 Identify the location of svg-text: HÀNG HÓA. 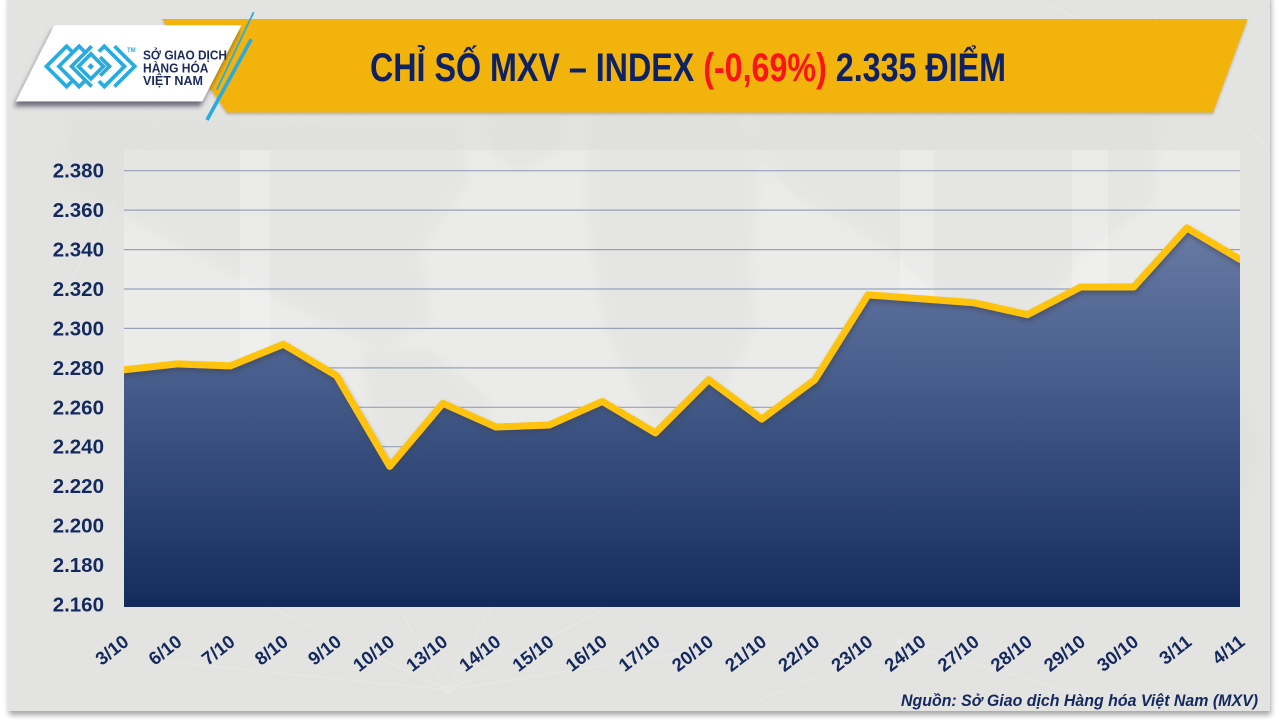
(176, 67).